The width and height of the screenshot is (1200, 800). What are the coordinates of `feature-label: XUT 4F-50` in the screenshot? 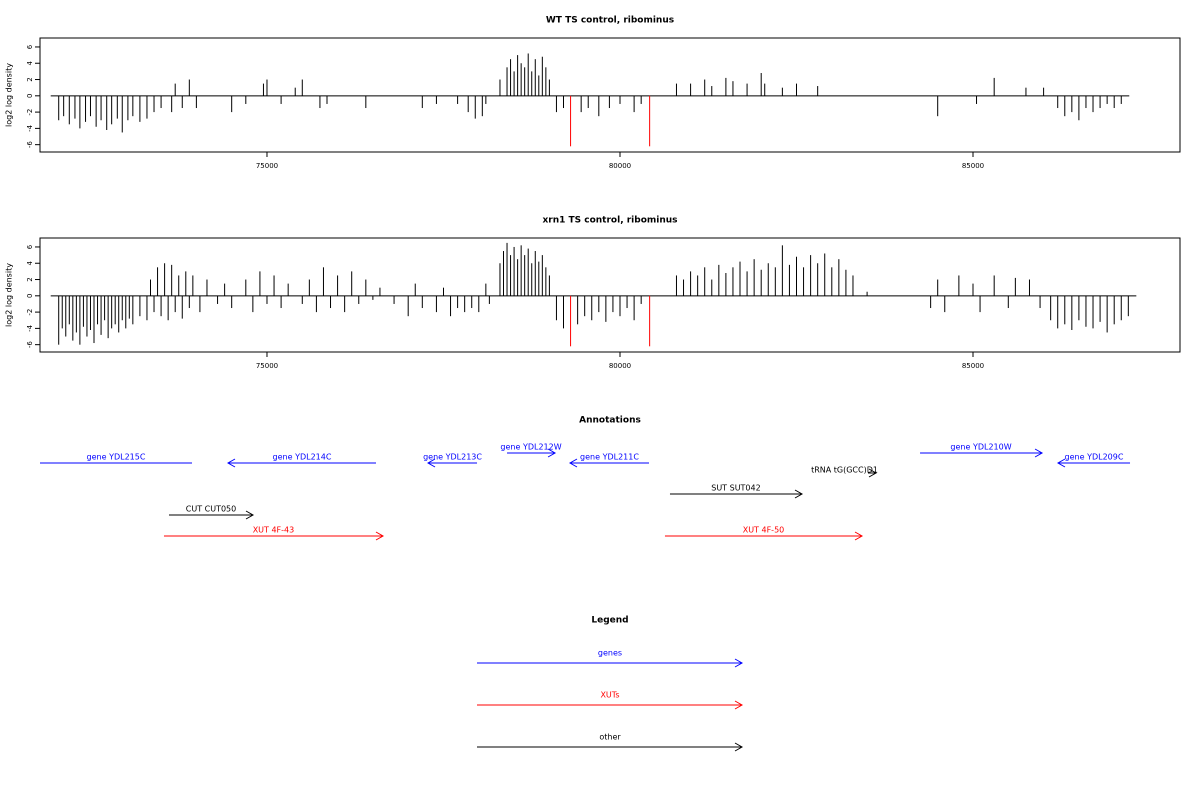 It's located at (764, 530).